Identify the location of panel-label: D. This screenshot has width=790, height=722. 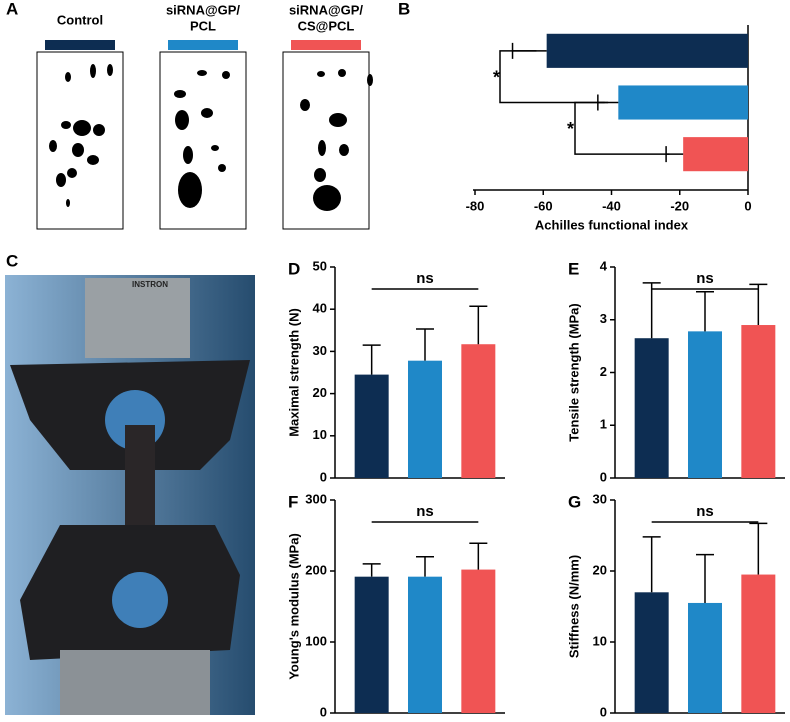
(294, 268).